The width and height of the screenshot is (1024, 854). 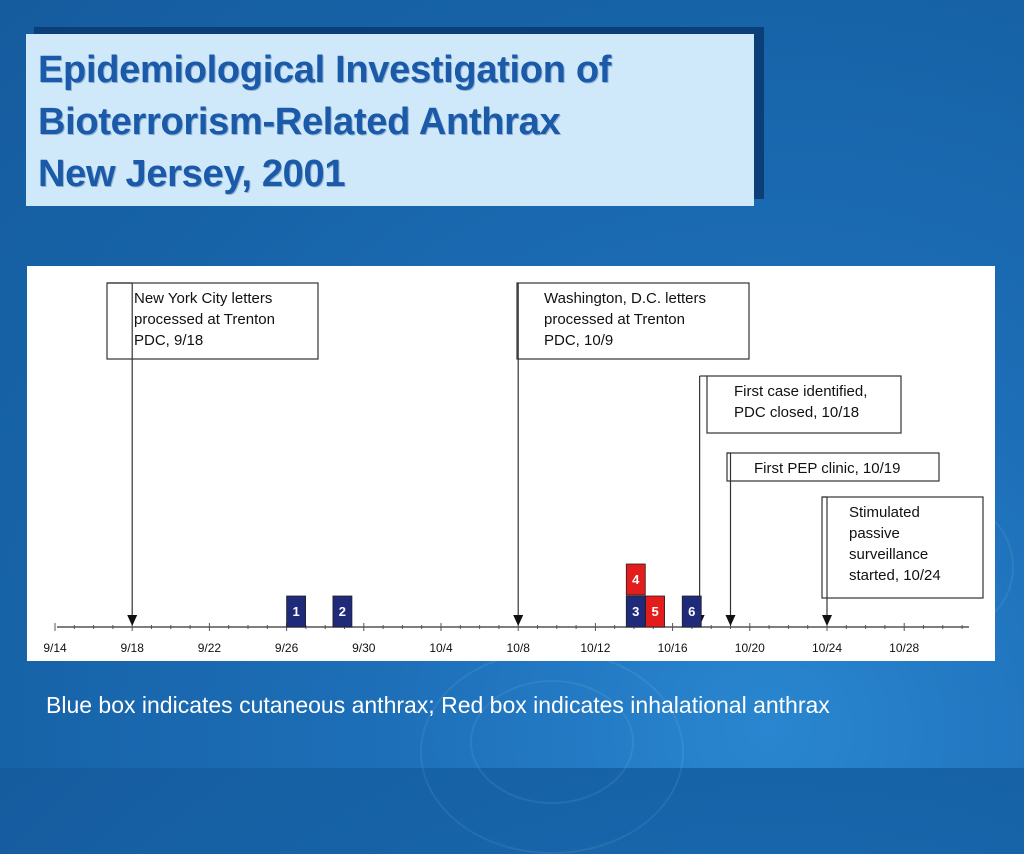 I want to click on x-tick-label: 10/24, so click(x=827, y=648).